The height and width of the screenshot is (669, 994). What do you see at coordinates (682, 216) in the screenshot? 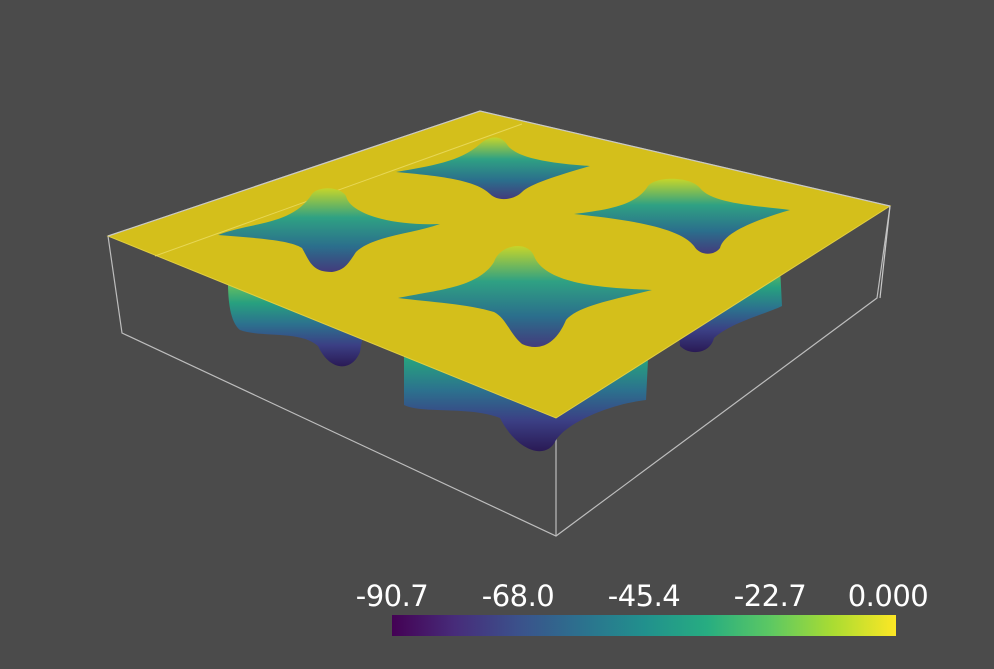
I see `hole-right` at bounding box center [682, 216].